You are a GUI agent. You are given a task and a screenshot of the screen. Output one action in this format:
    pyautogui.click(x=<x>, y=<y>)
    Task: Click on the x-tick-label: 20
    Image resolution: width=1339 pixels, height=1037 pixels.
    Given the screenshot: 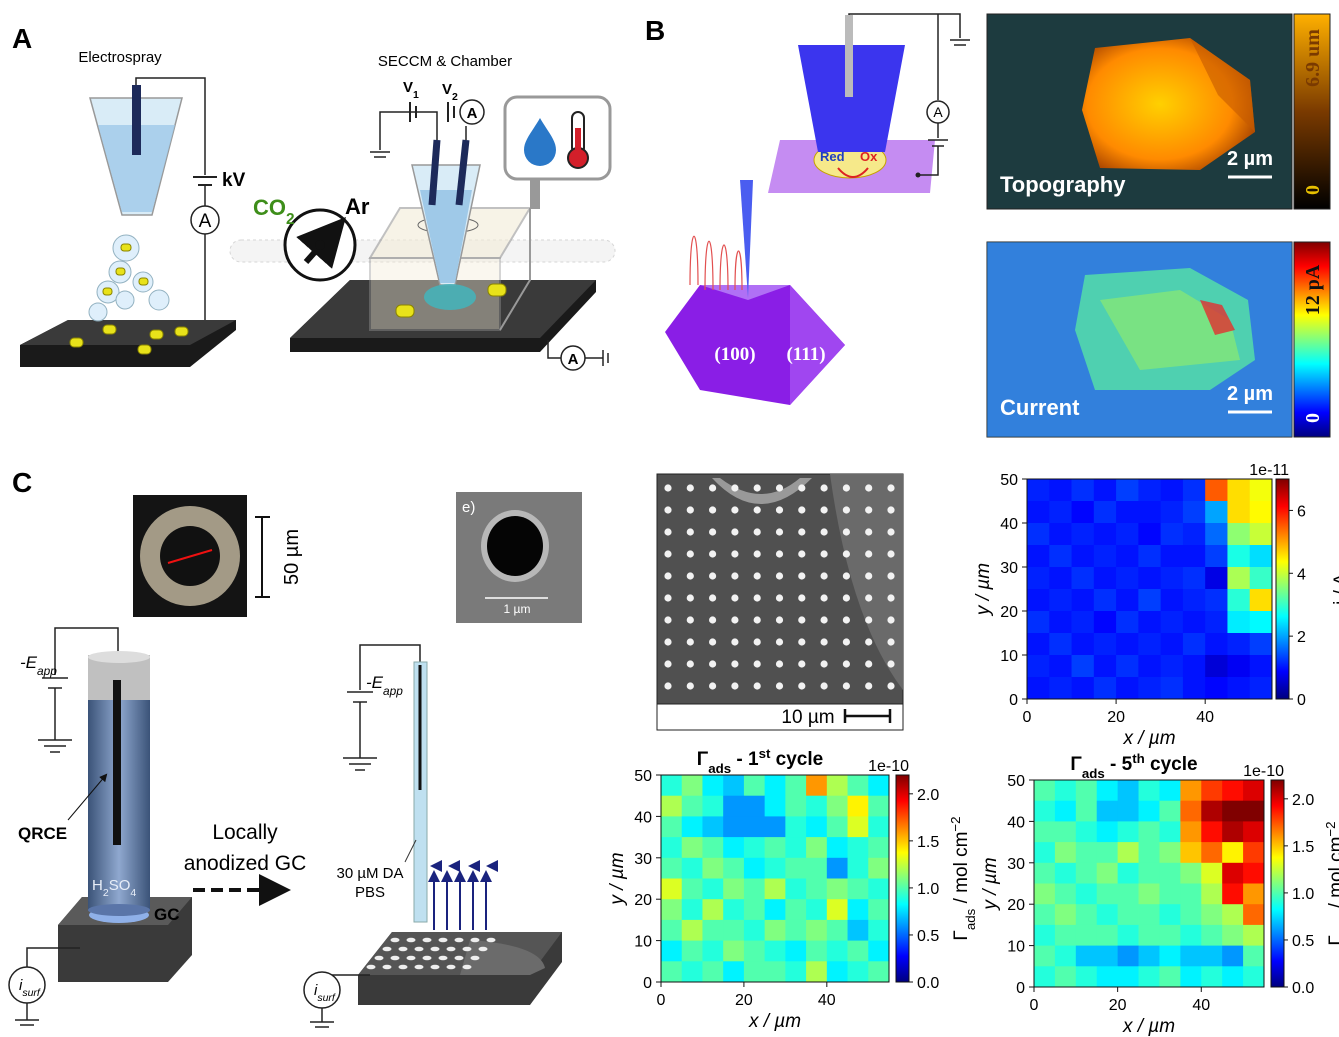 What is the action you would take?
    pyautogui.click(x=1118, y=1005)
    